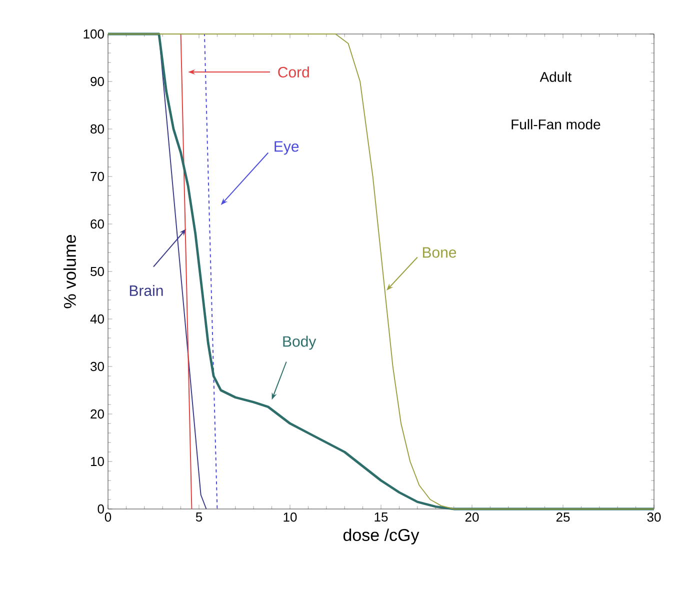 The image size is (675, 615). Describe the element at coordinates (97, 224) in the screenshot. I see `y-tick-label: 60` at that location.